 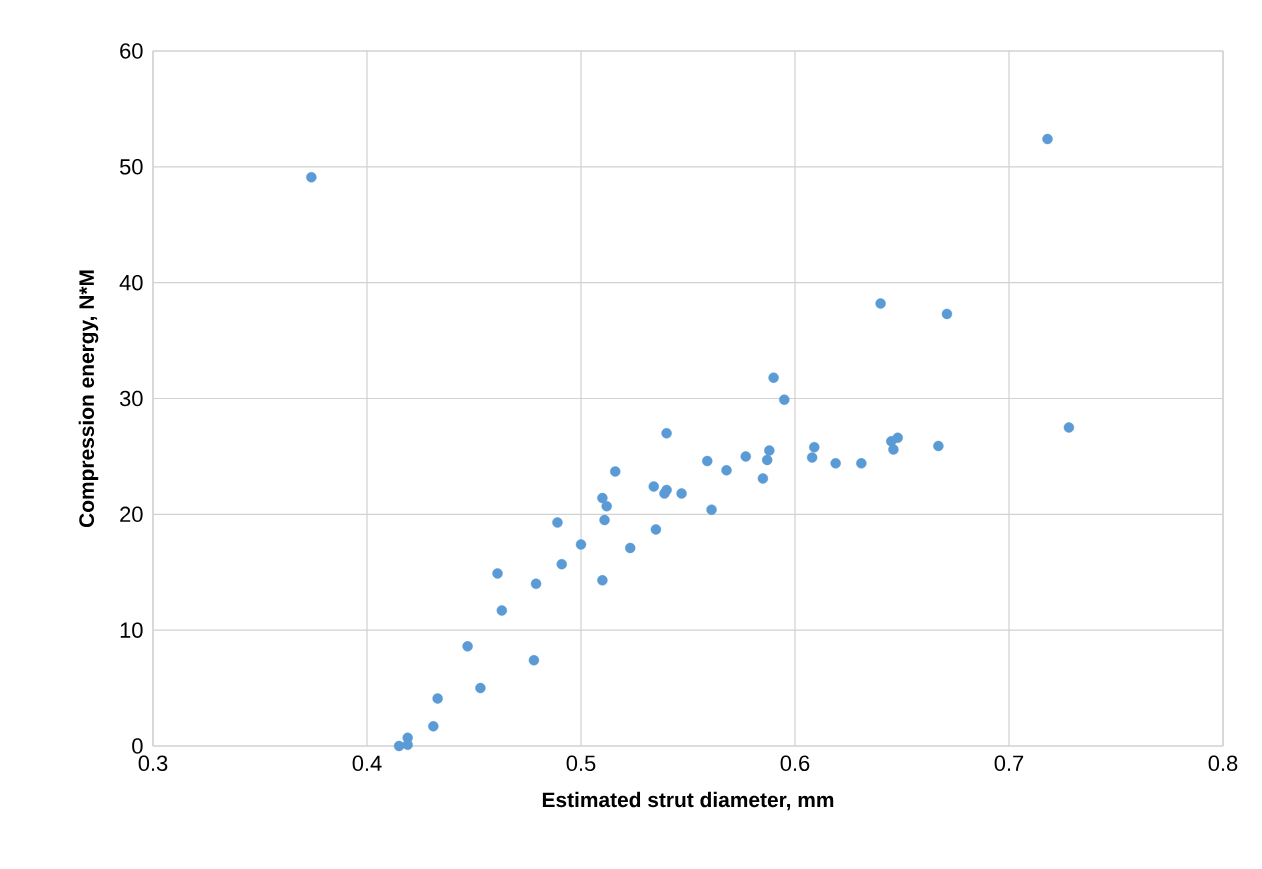 I want to click on y-tick-label: 40, so click(x=131, y=282).